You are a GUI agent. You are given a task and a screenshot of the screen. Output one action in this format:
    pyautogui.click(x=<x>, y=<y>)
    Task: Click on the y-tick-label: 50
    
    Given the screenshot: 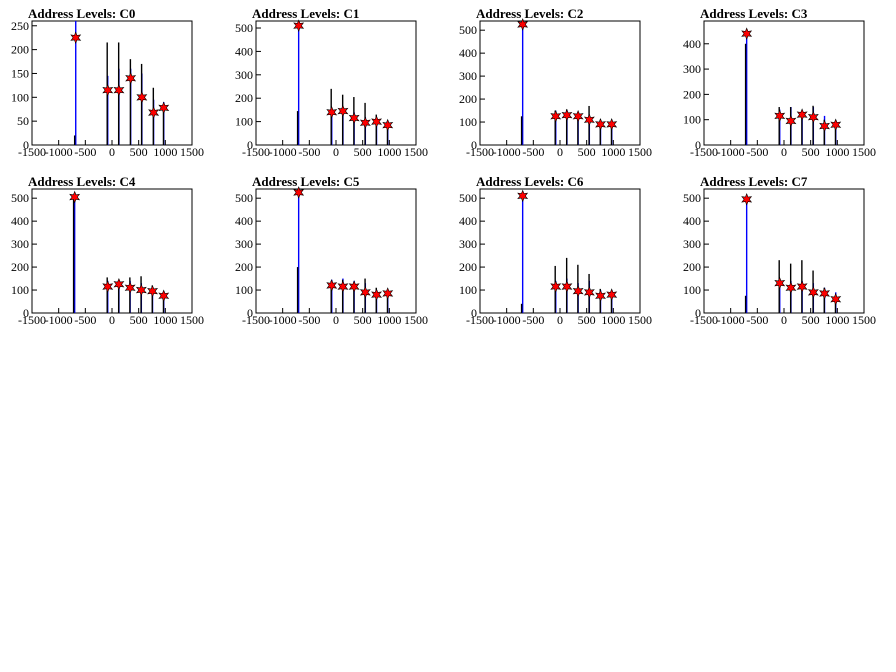 What is the action you would take?
    pyautogui.click(x=23, y=121)
    